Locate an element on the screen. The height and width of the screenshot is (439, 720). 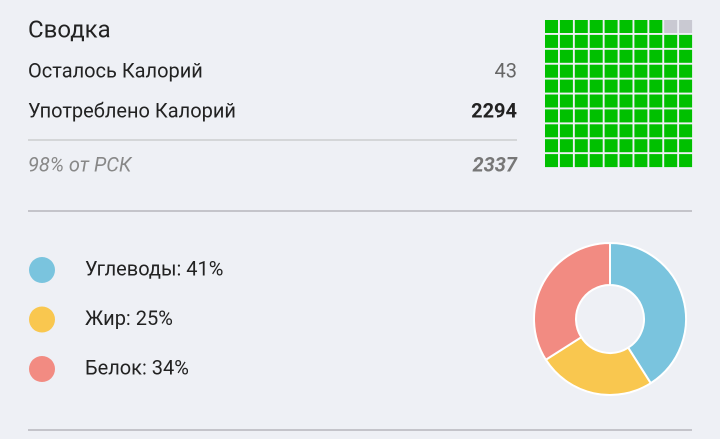
waffle is located at coordinates (619, 94).